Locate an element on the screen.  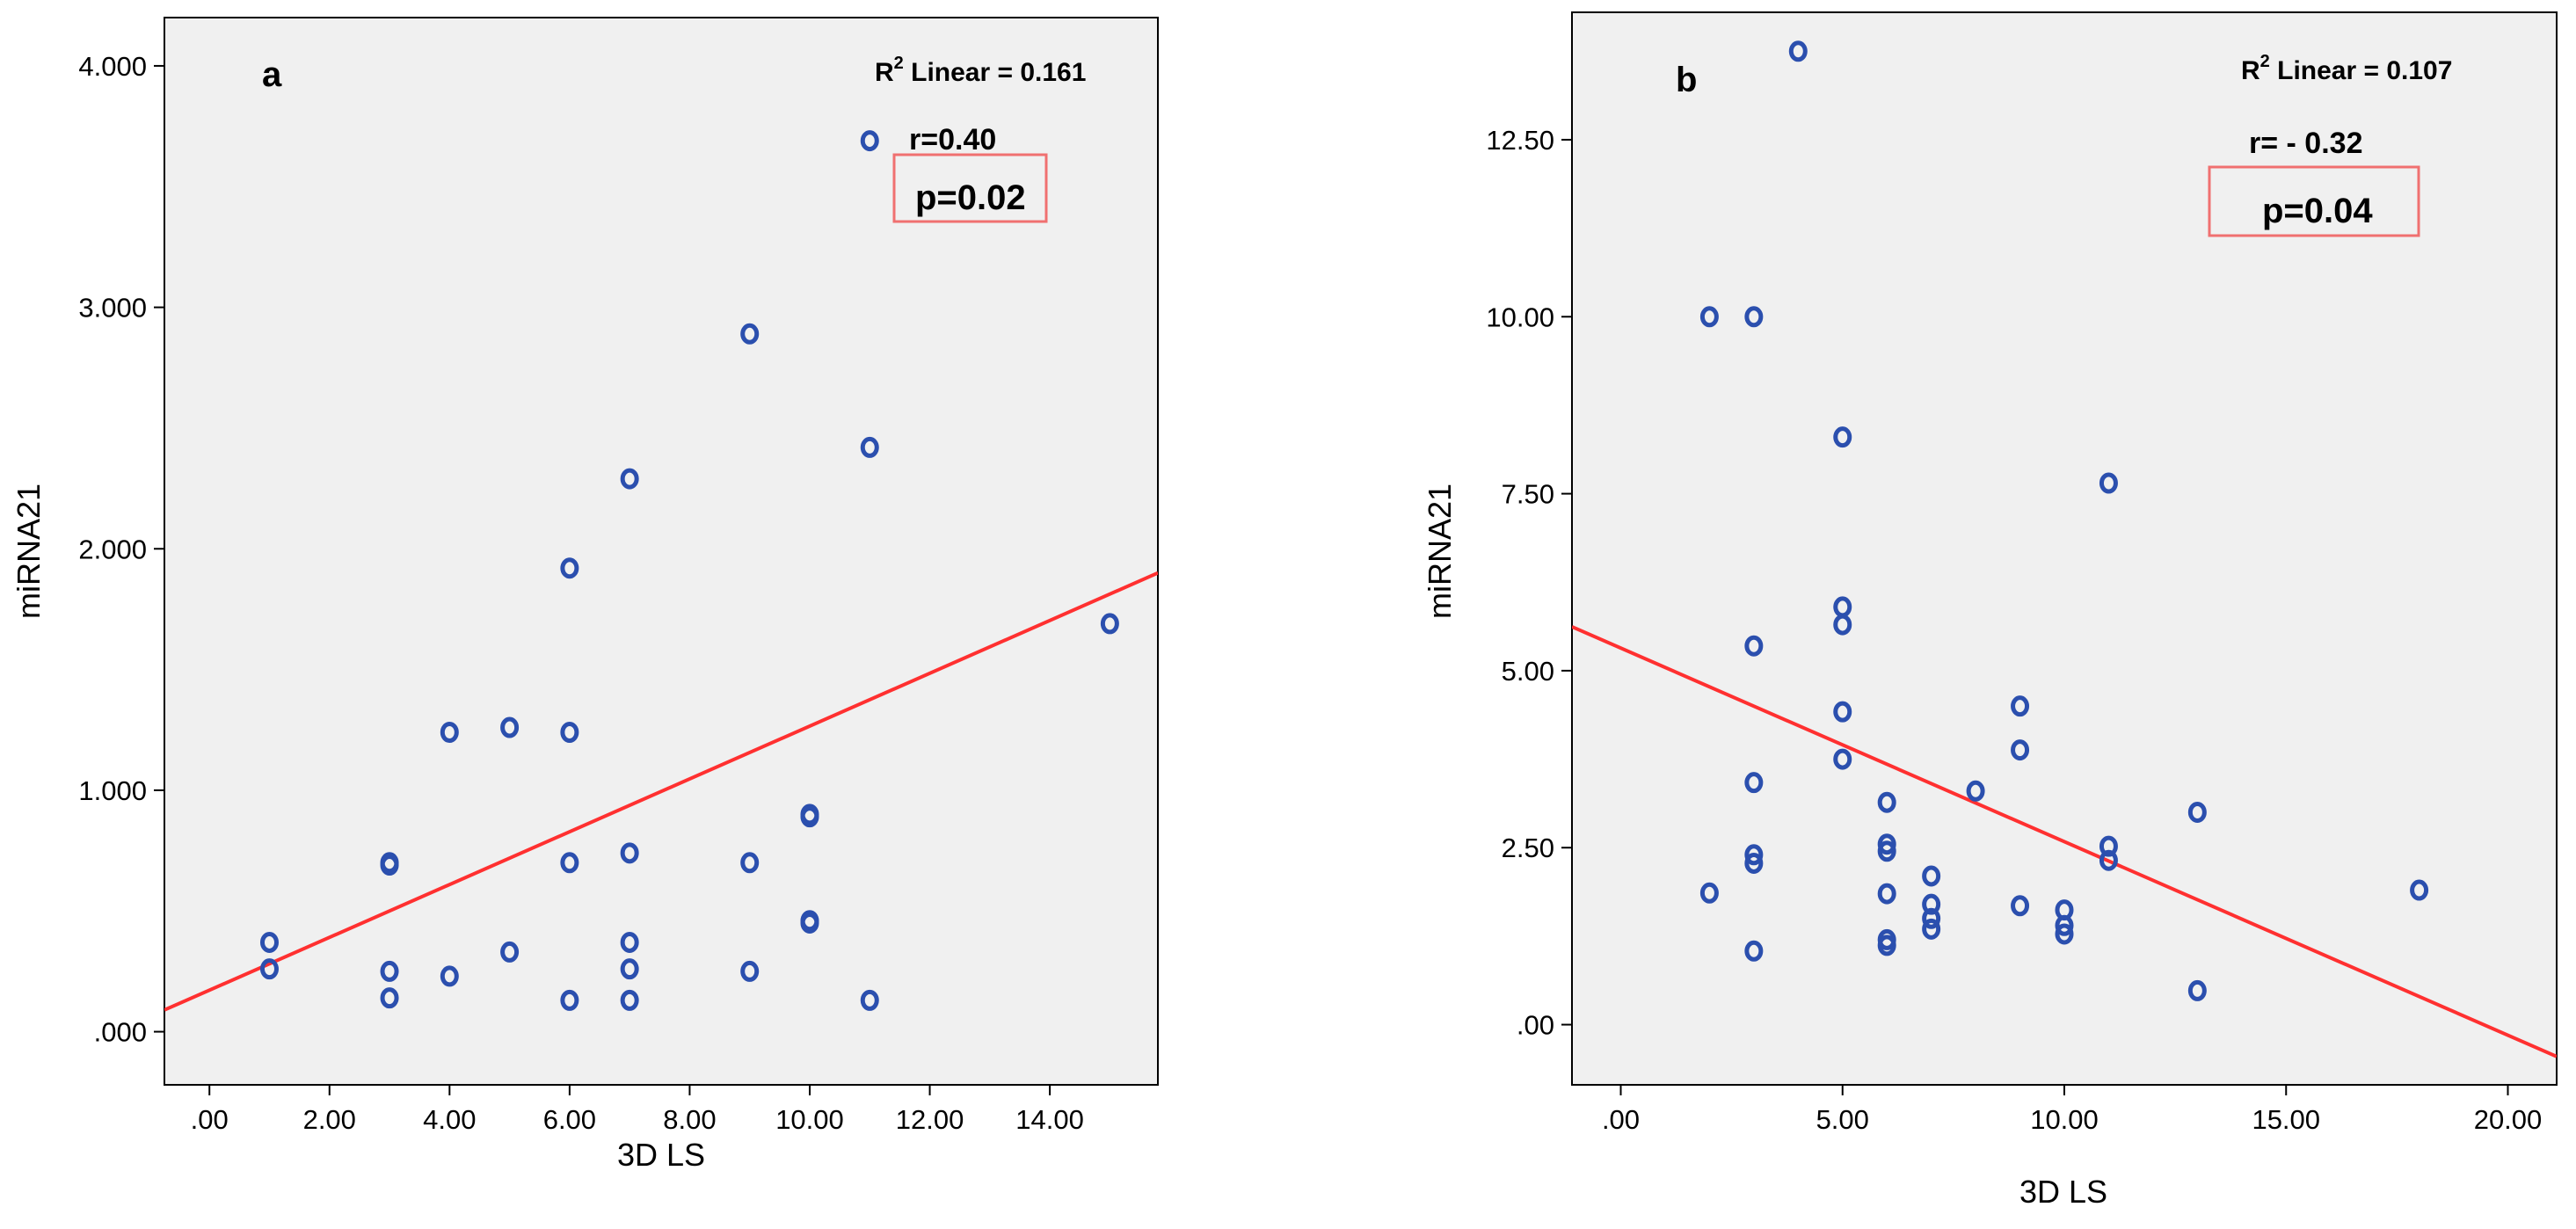
x-tick-label-b: 20.00 is located at coordinates (2508, 1119).